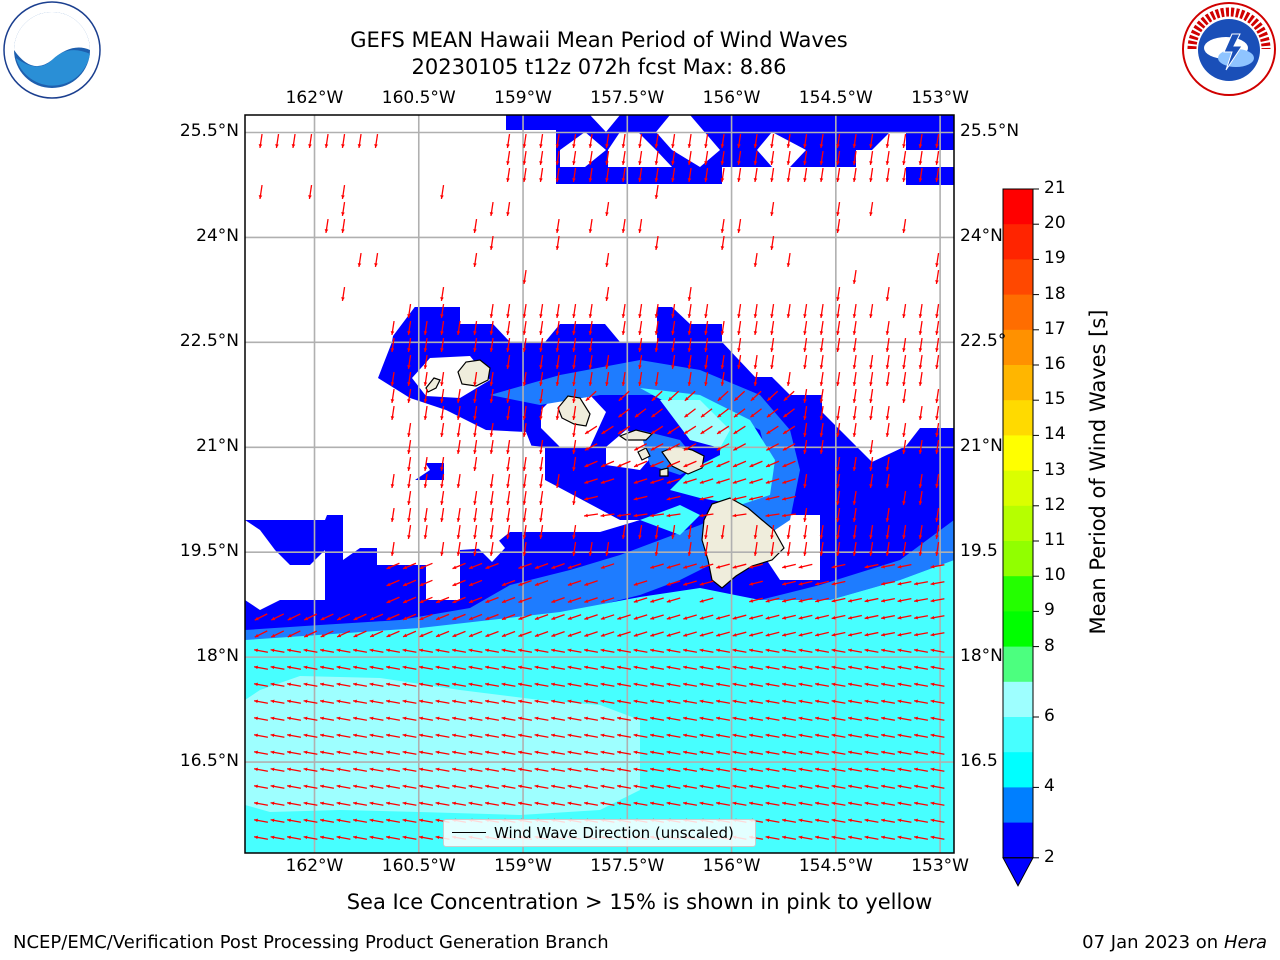  Describe the element at coordinates (1055, 329) in the screenshot. I see `colorbar-tick-label: 17` at that location.